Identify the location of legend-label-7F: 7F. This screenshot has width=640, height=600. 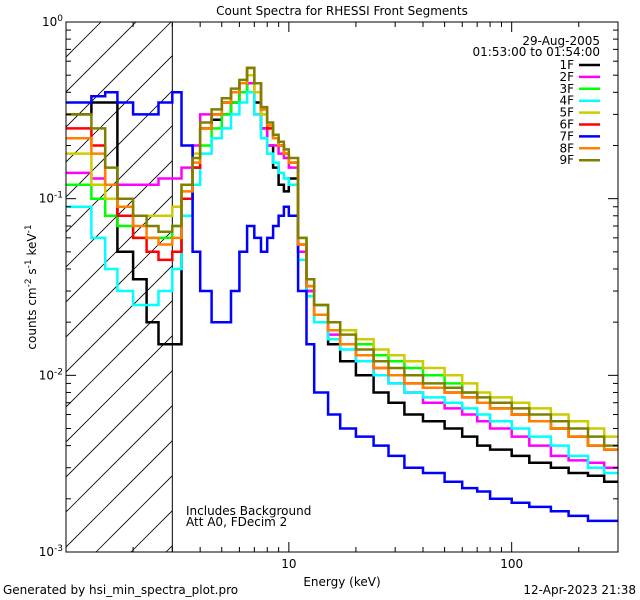
(566, 136).